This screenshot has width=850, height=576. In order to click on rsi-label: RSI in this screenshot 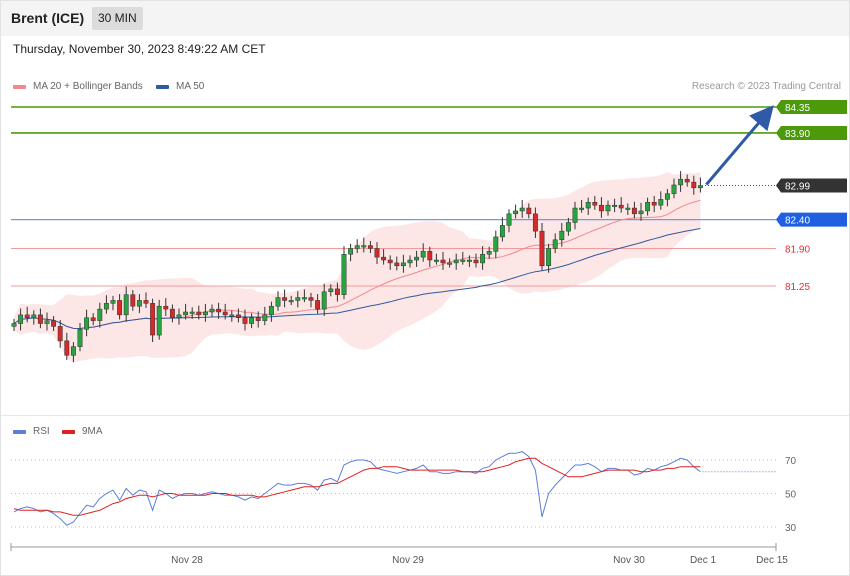, I will do `click(41, 431)`.